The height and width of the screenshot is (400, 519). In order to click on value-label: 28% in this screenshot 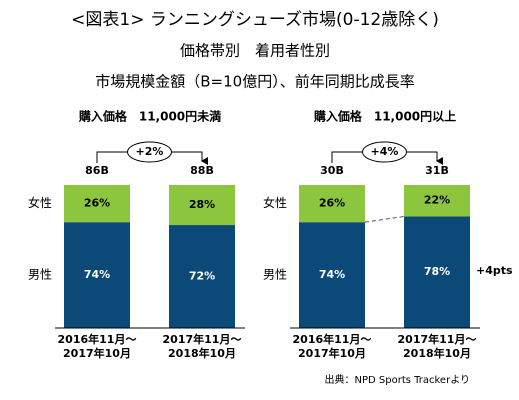, I will do `click(202, 204)`.